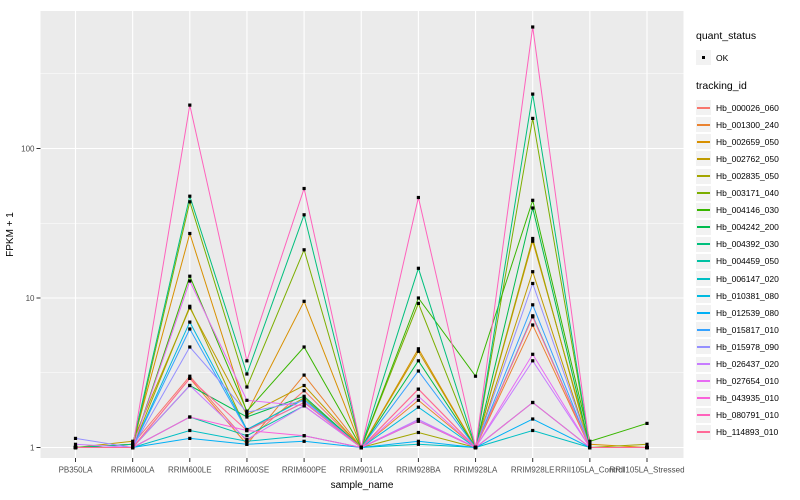  Describe the element at coordinates (722, 57) in the screenshot. I see `legend-ok-label: OK` at that location.